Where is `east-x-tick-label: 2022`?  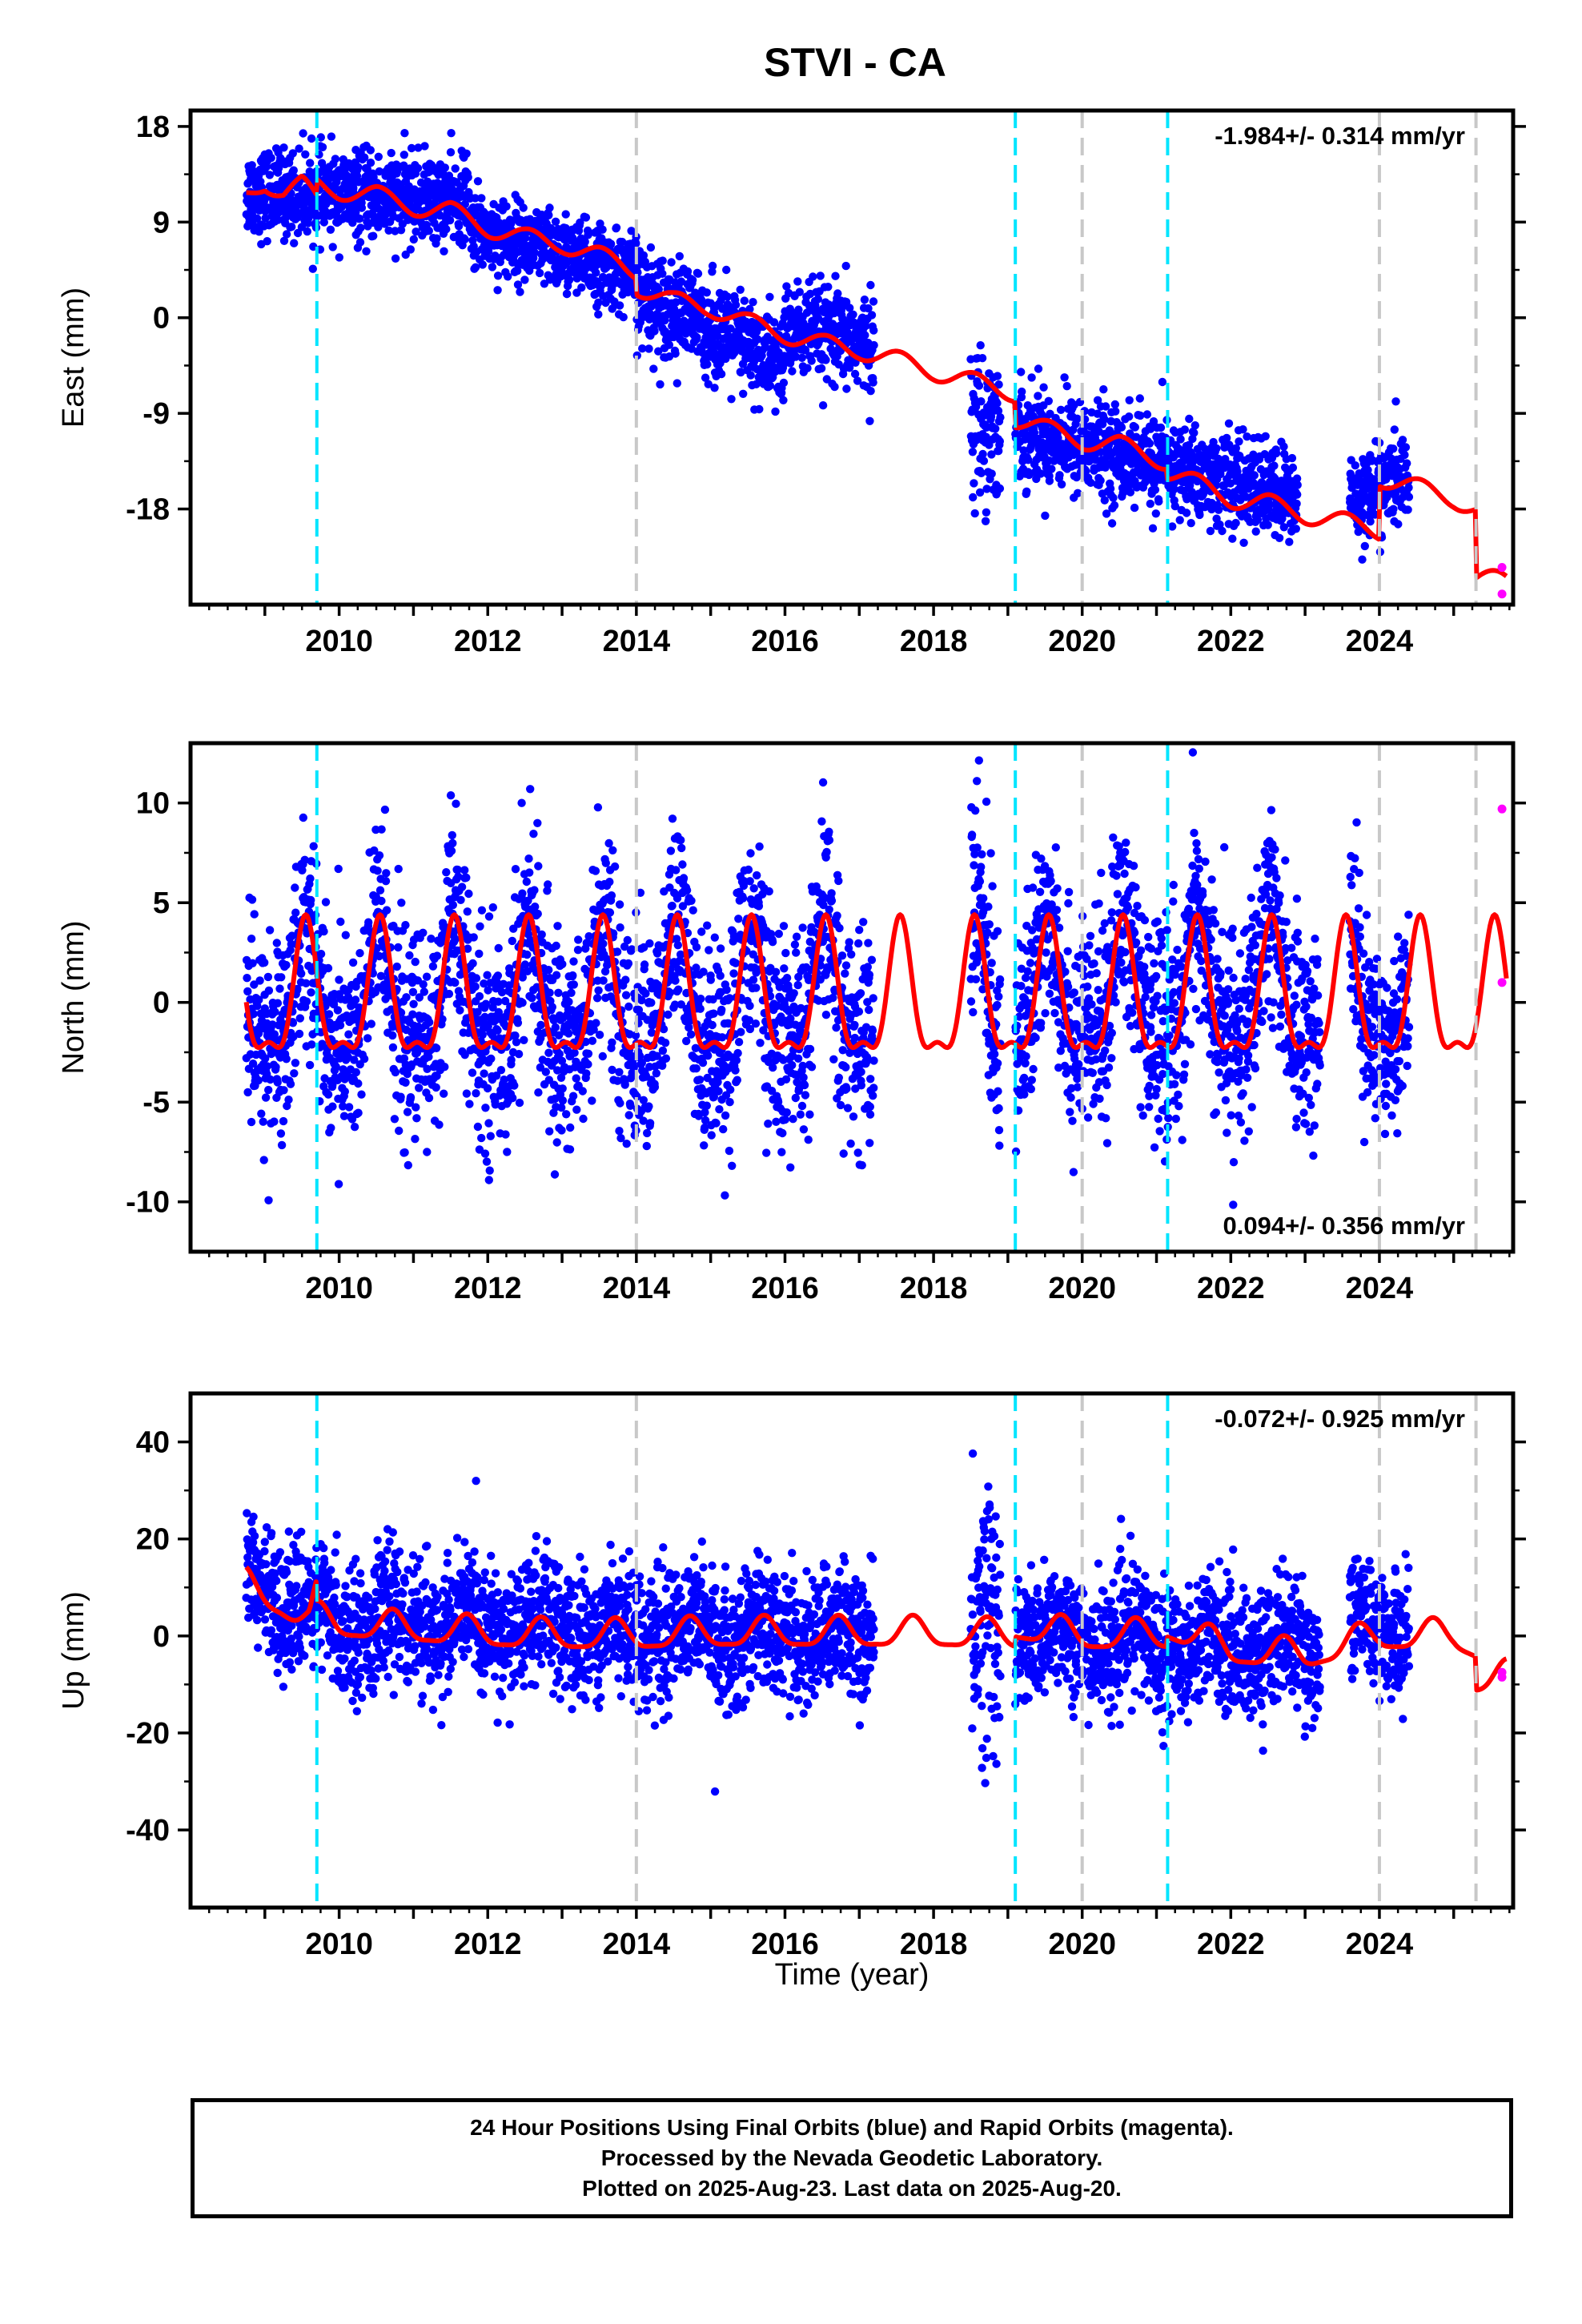 east-x-tick-label: 2022 is located at coordinates (1231, 641).